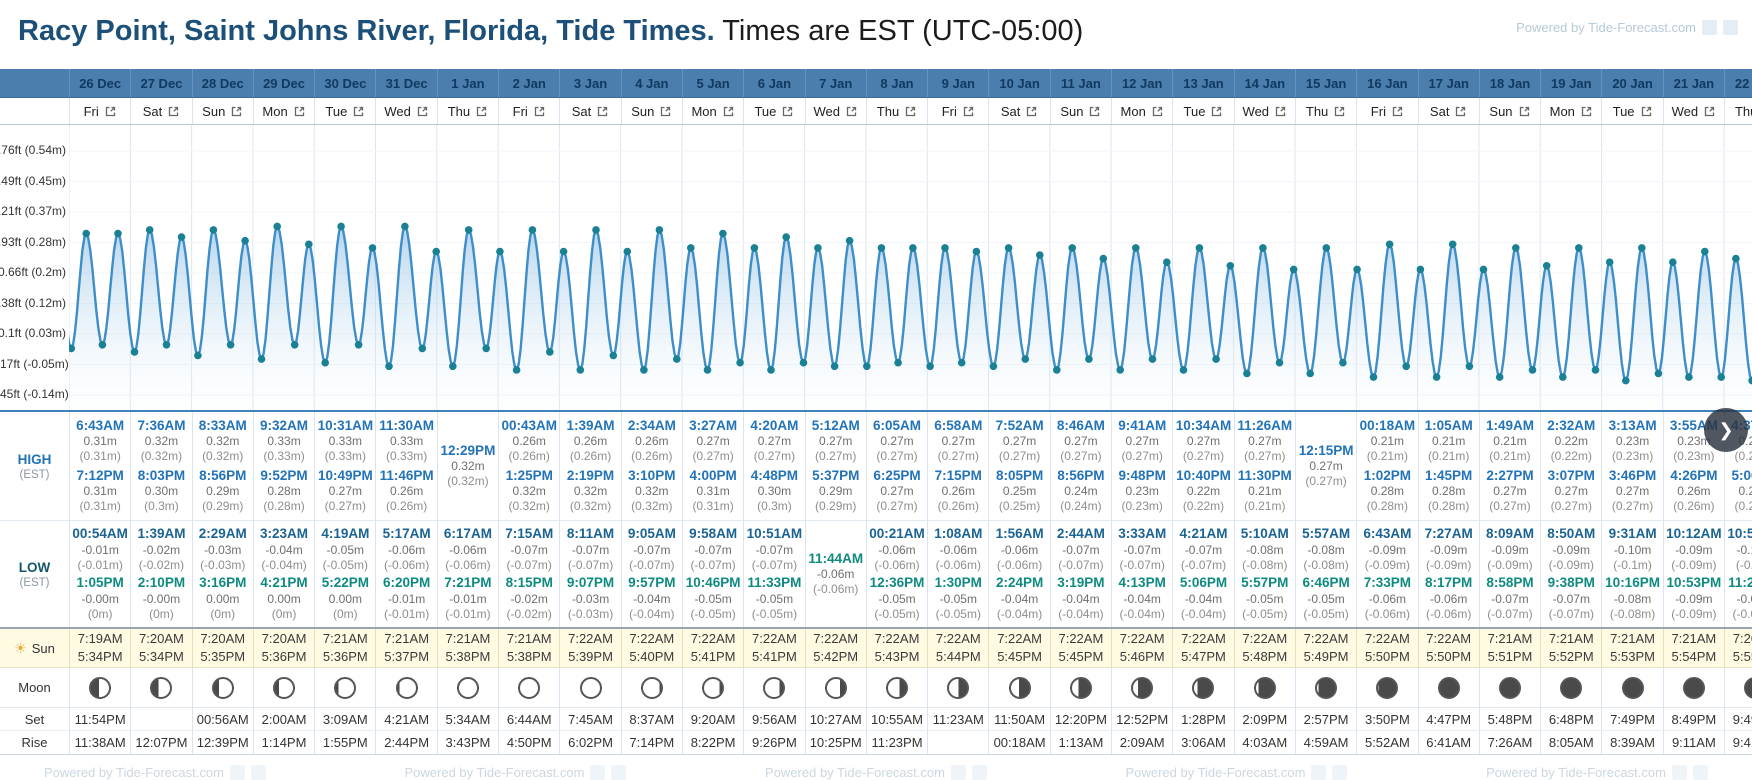 The width and height of the screenshot is (1752, 780). I want to click on sun-row-gutter: ☀ Sun, so click(34, 648).